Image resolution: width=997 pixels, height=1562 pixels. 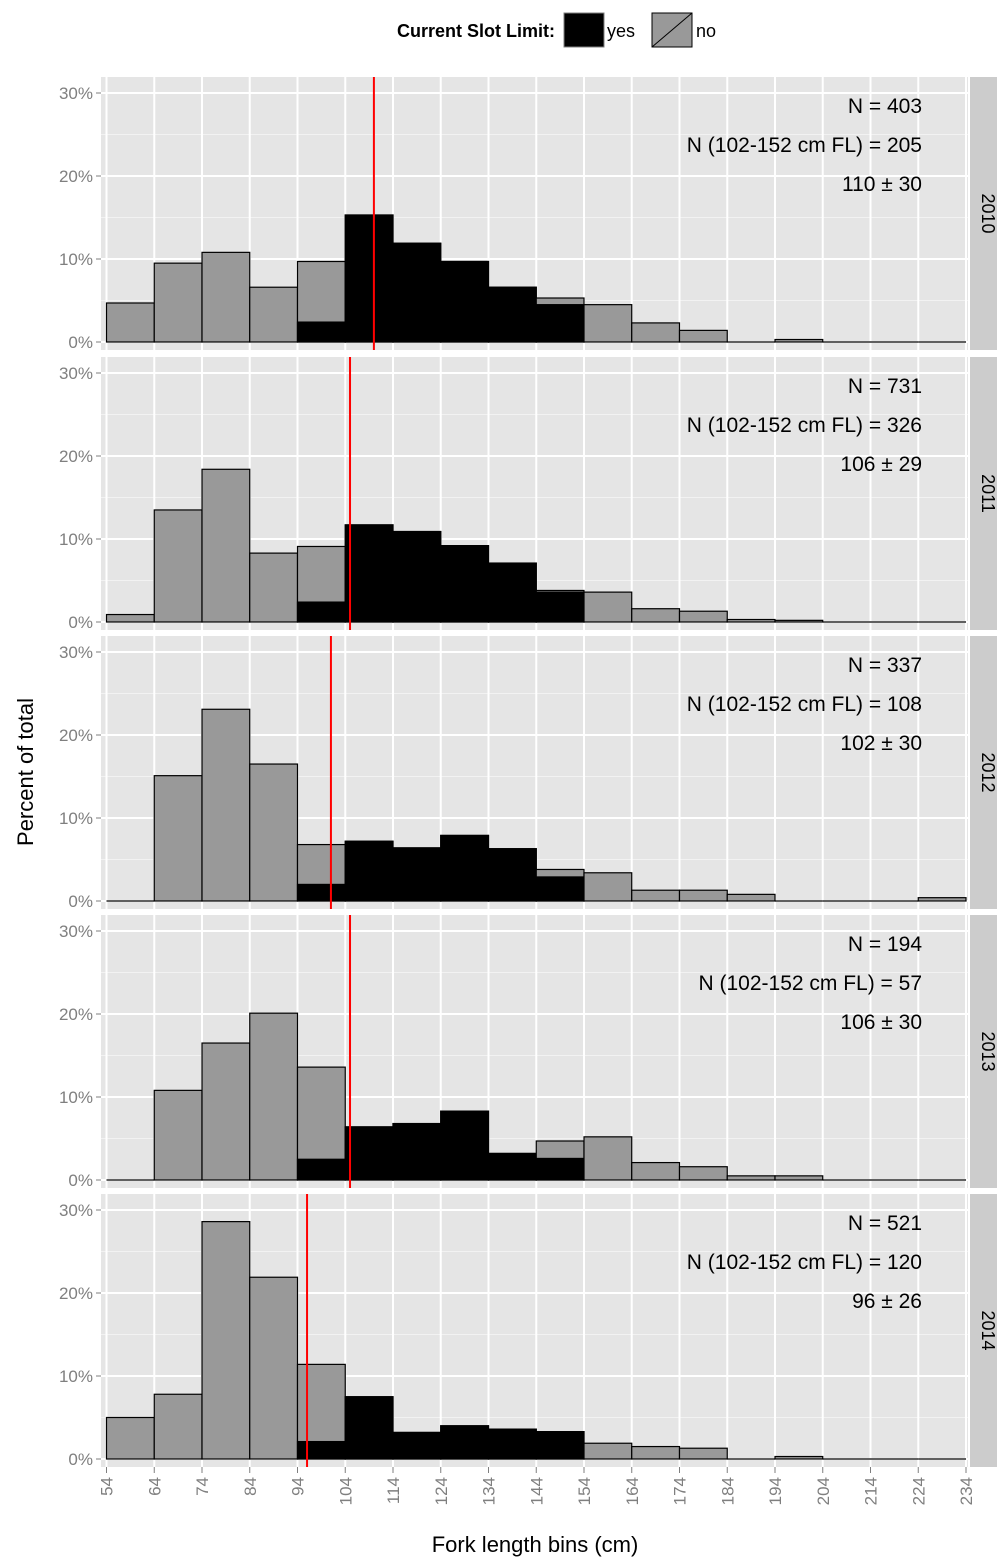 What do you see at coordinates (987, 493) in the screenshot?
I see `facet-strip-label: 2011` at bounding box center [987, 493].